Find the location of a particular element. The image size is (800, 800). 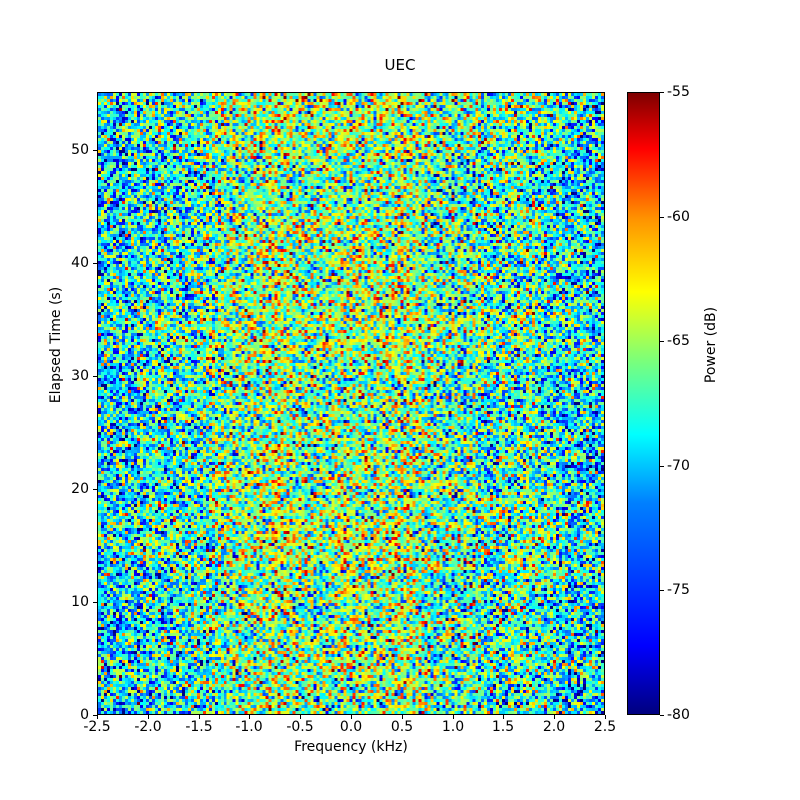

y-tick-label: 40 is located at coordinates (80, 263).